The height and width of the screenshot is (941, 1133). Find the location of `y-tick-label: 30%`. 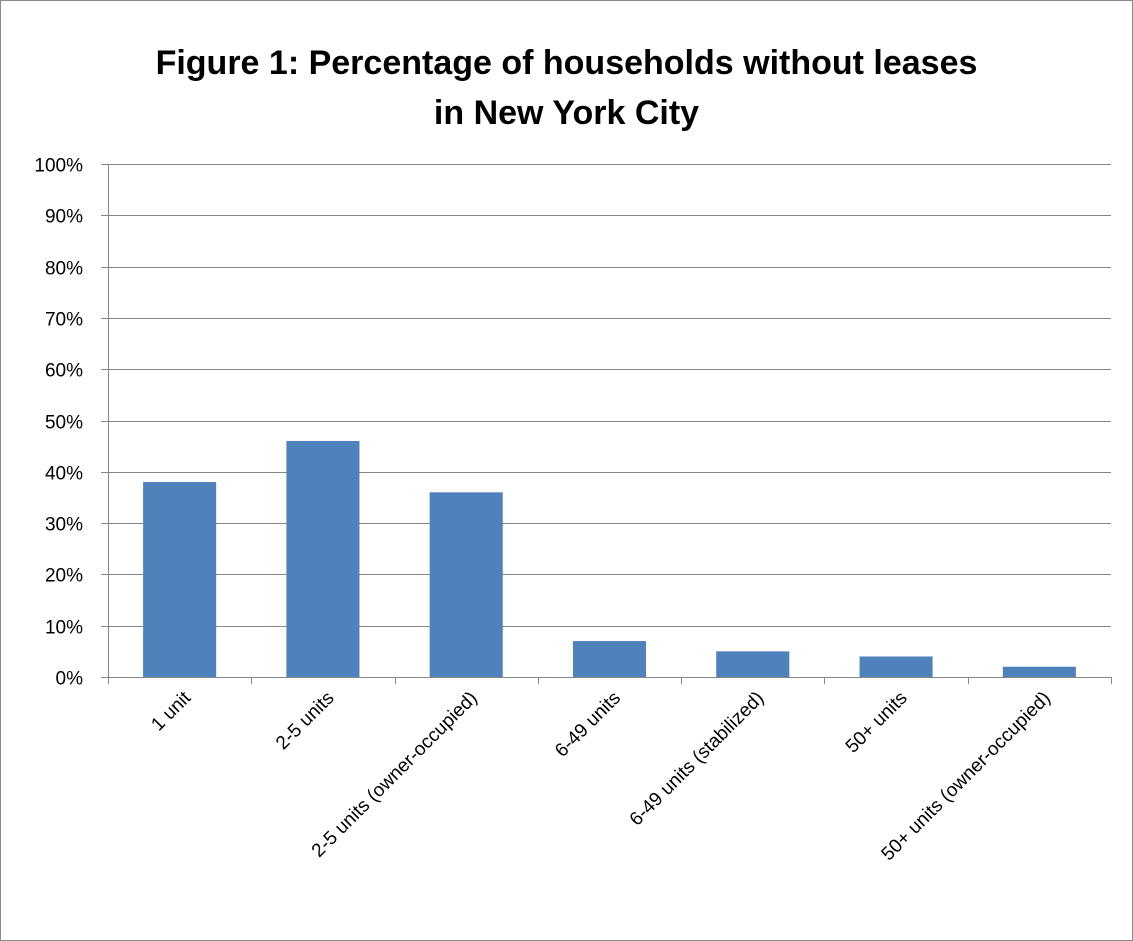

y-tick-label: 30% is located at coordinates (64, 525).